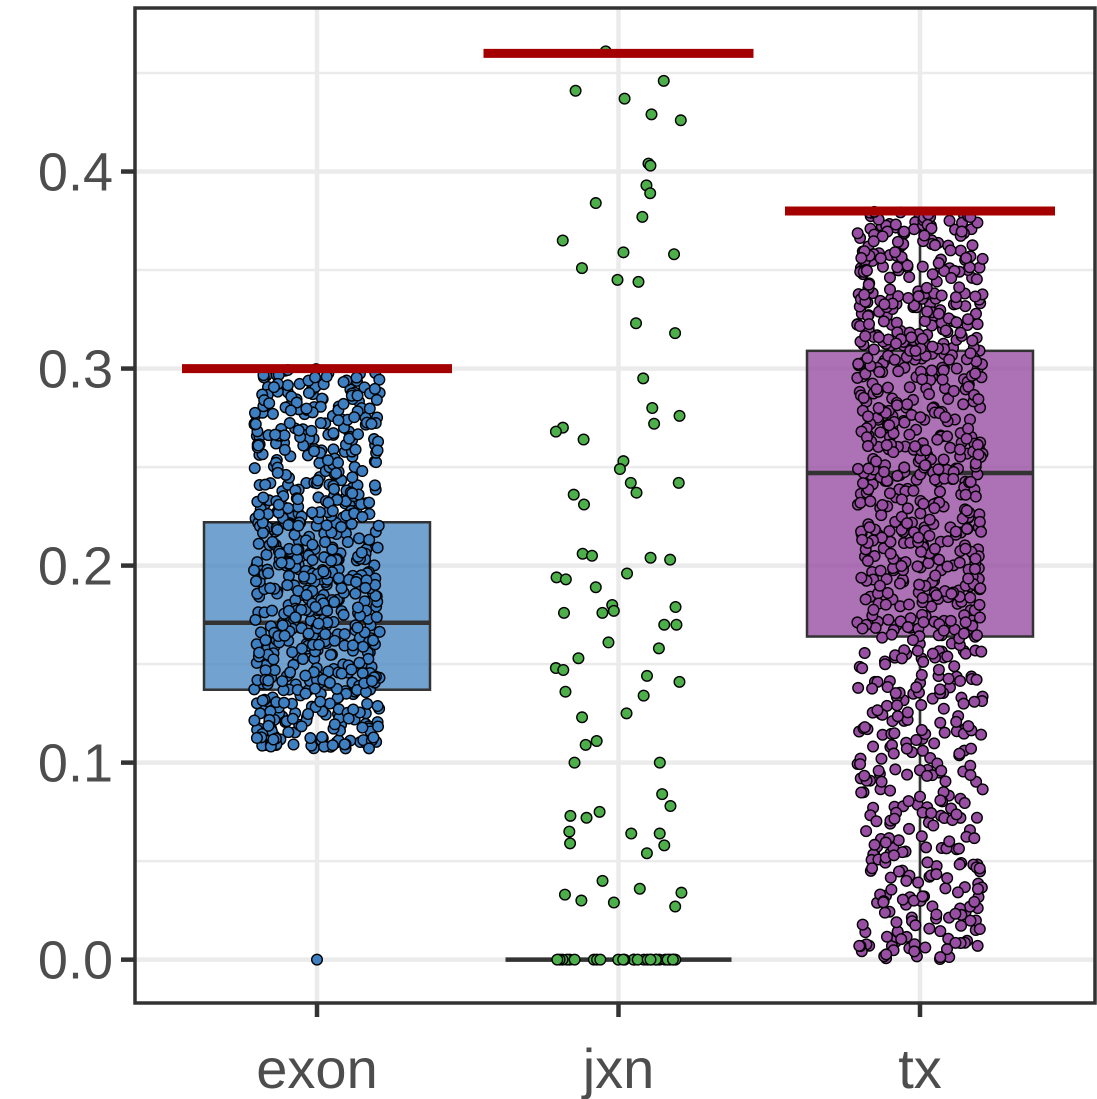  Describe the element at coordinates (920, 1068) in the screenshot. I see `x-tick-label: tx` at that location.